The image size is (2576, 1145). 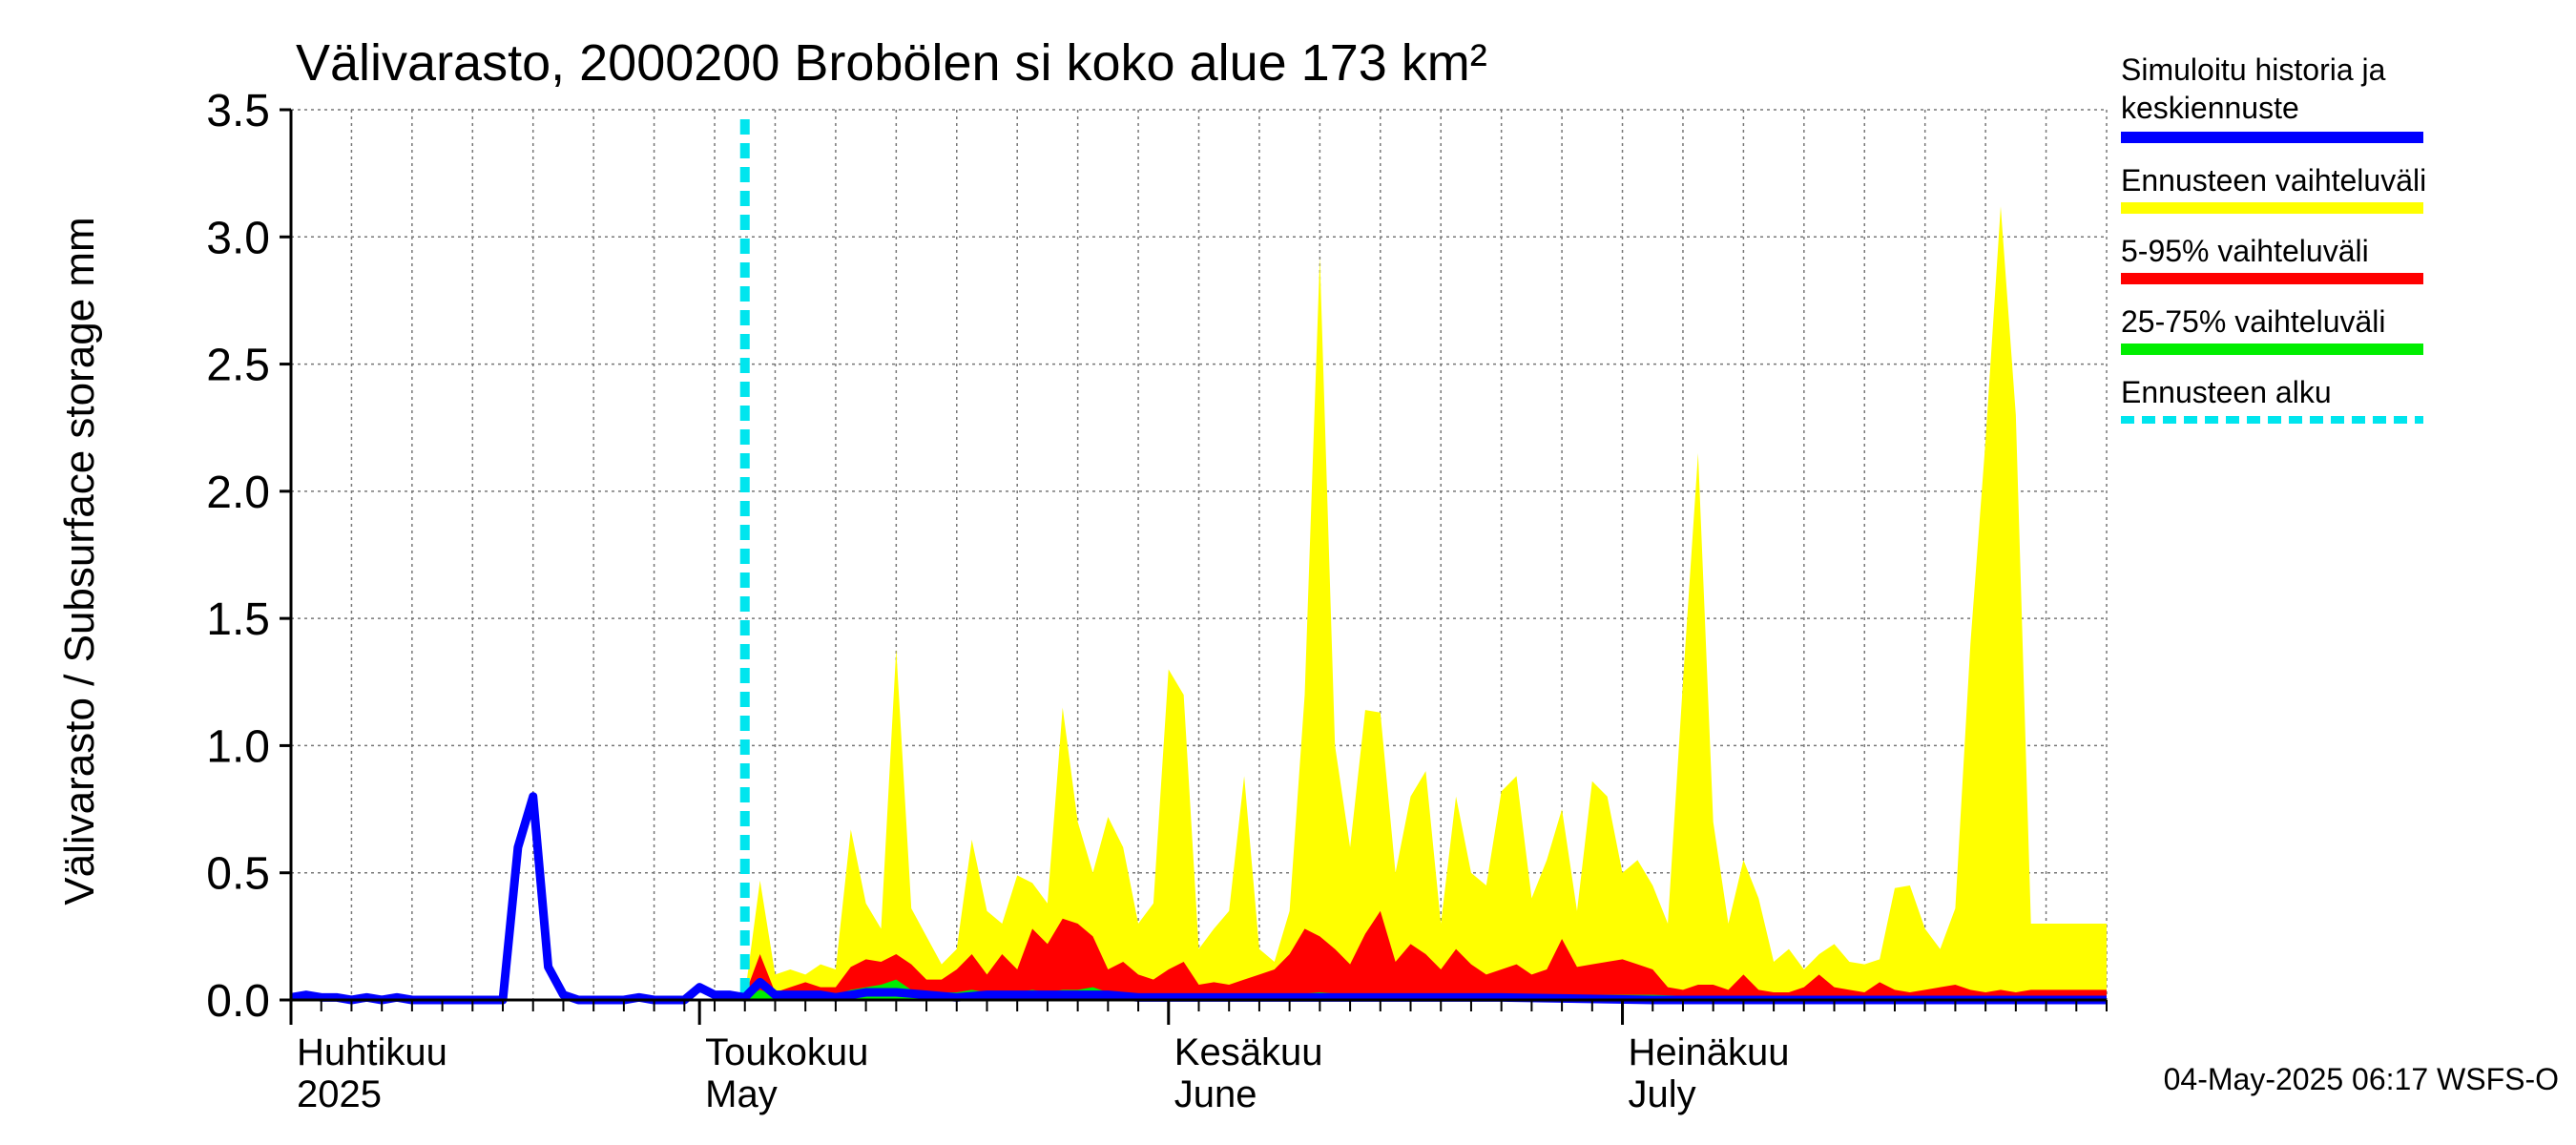 I want to click on y-tick-label: 0.0, so click(x=238, y=1001).